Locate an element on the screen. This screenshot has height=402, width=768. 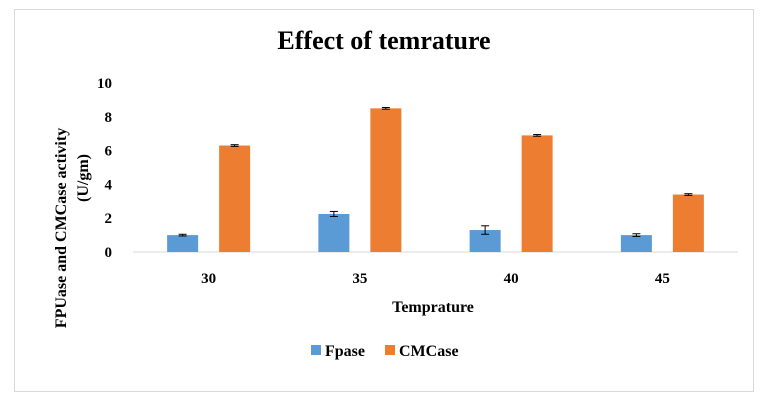
y-tick-label: 4 is located at coordinates (109, 185).